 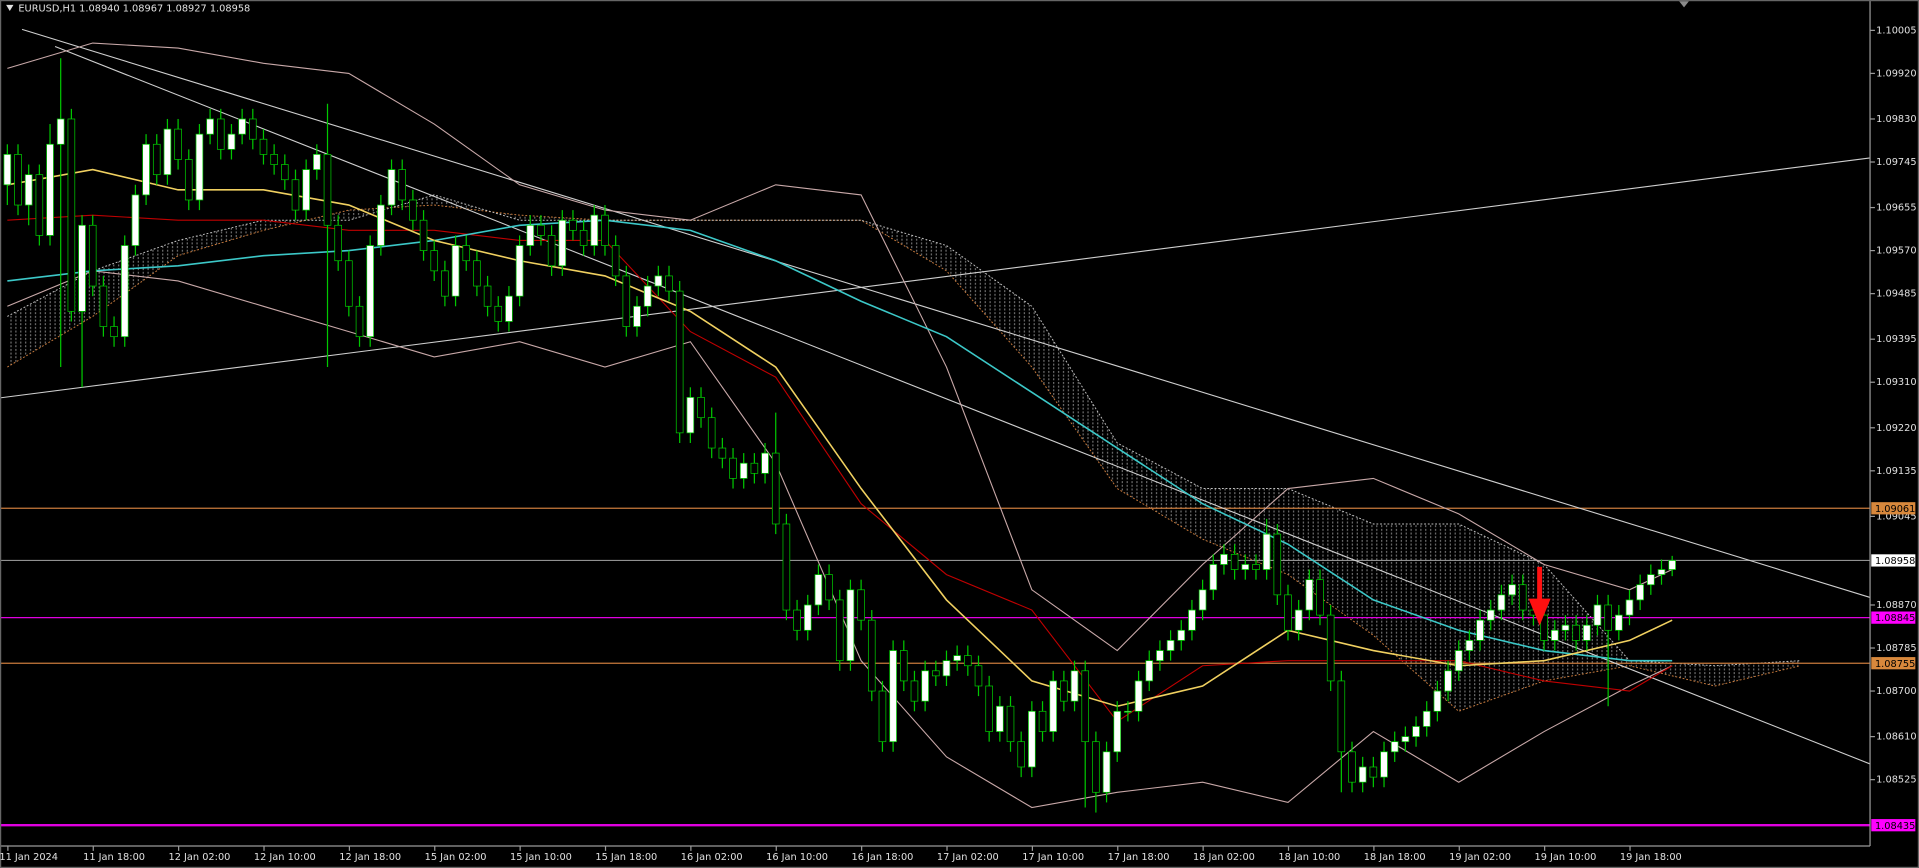 I want to click on price-level-label: 1.08435, so click(x=1895, y=826).